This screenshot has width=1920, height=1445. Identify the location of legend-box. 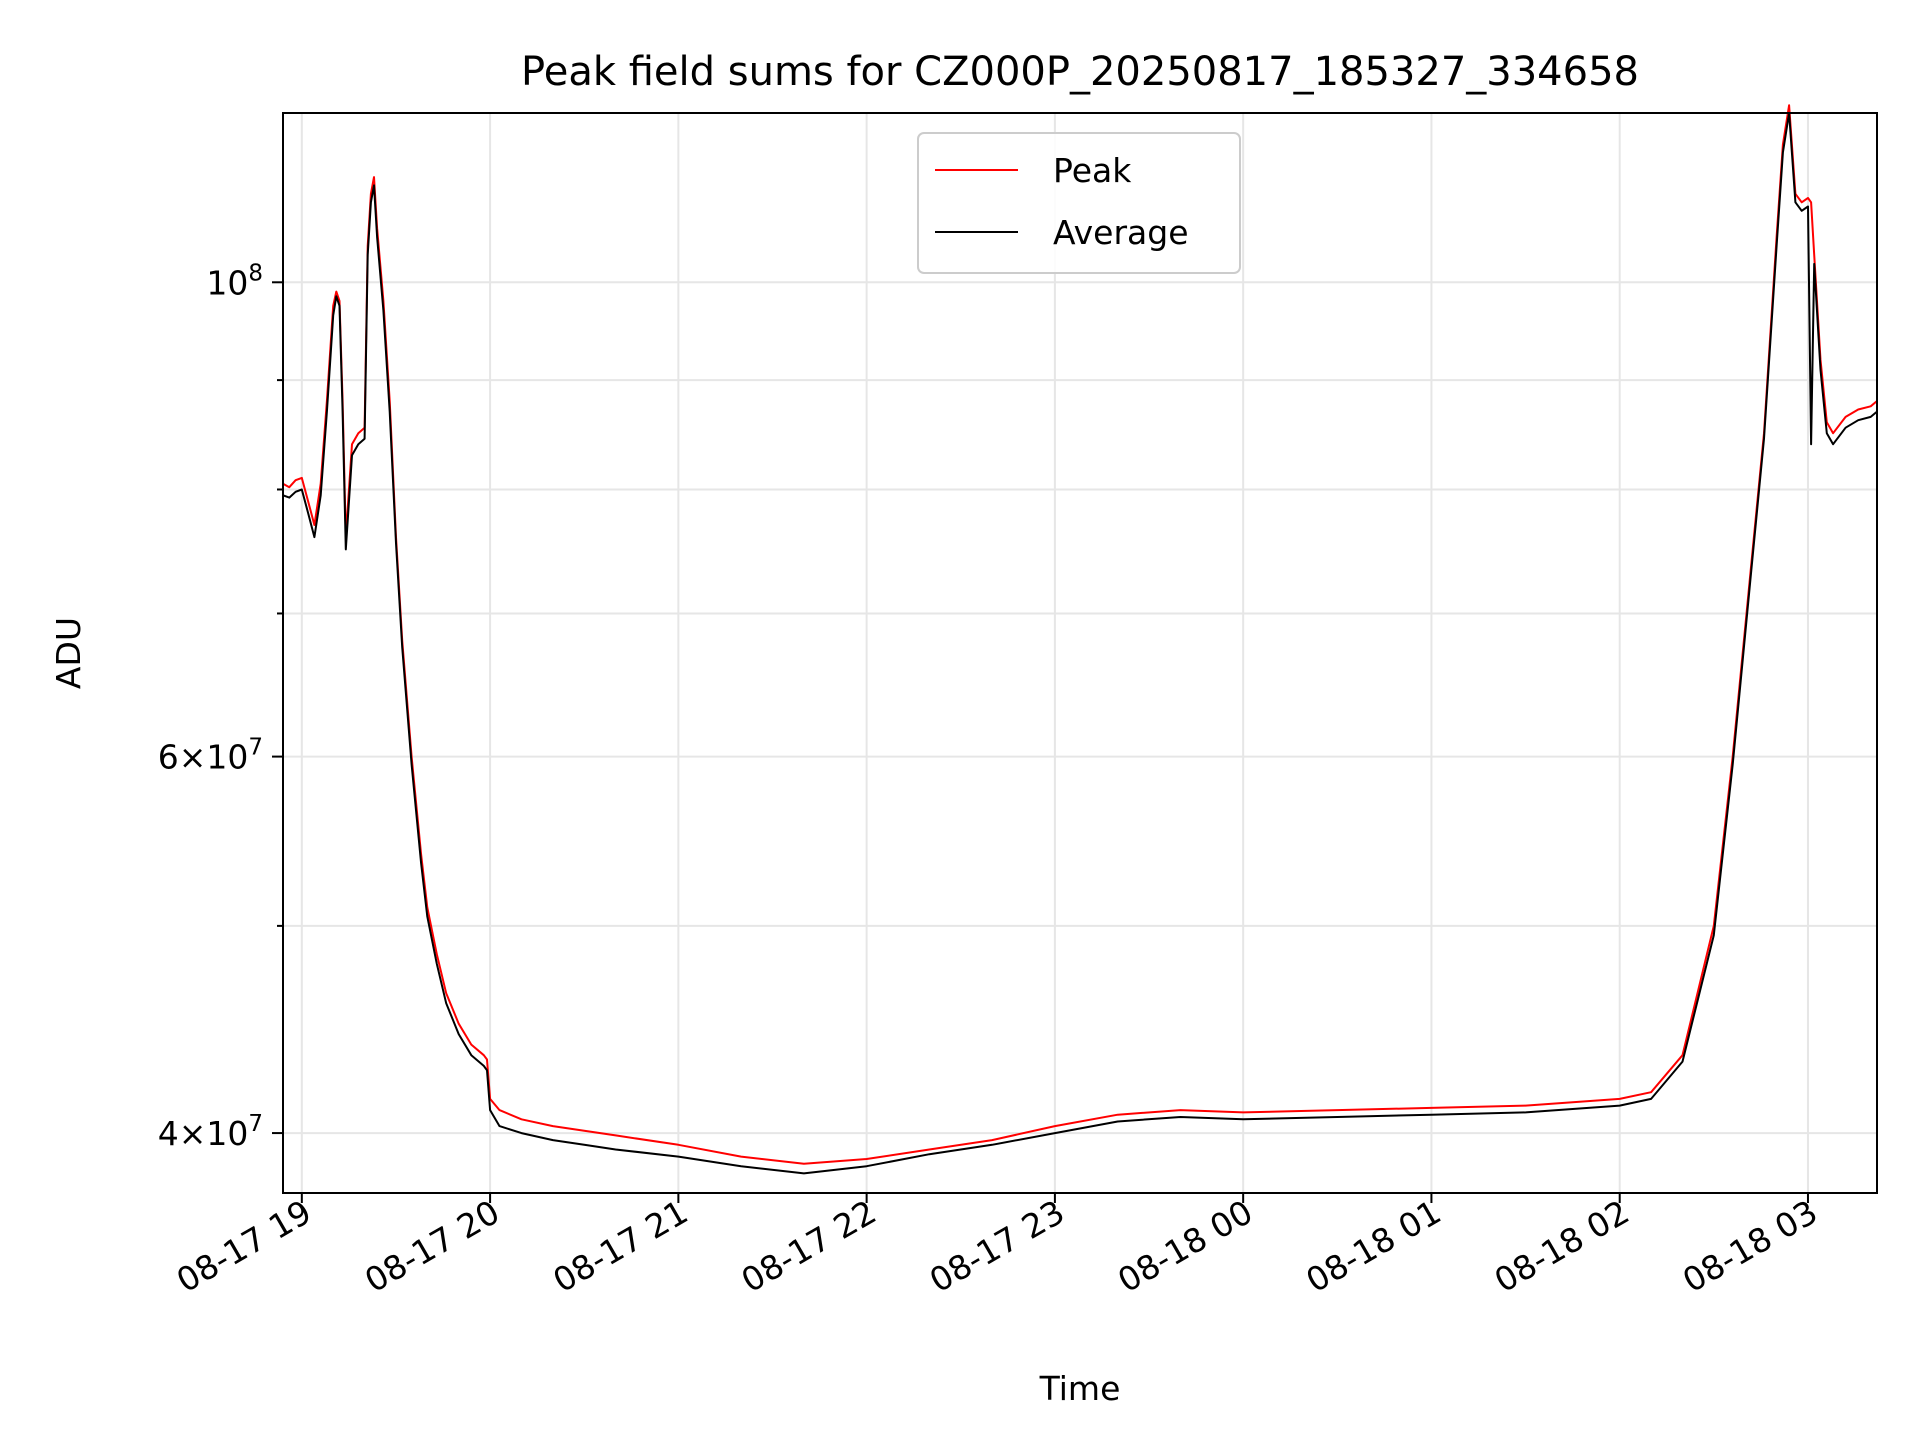
(1079, 203).